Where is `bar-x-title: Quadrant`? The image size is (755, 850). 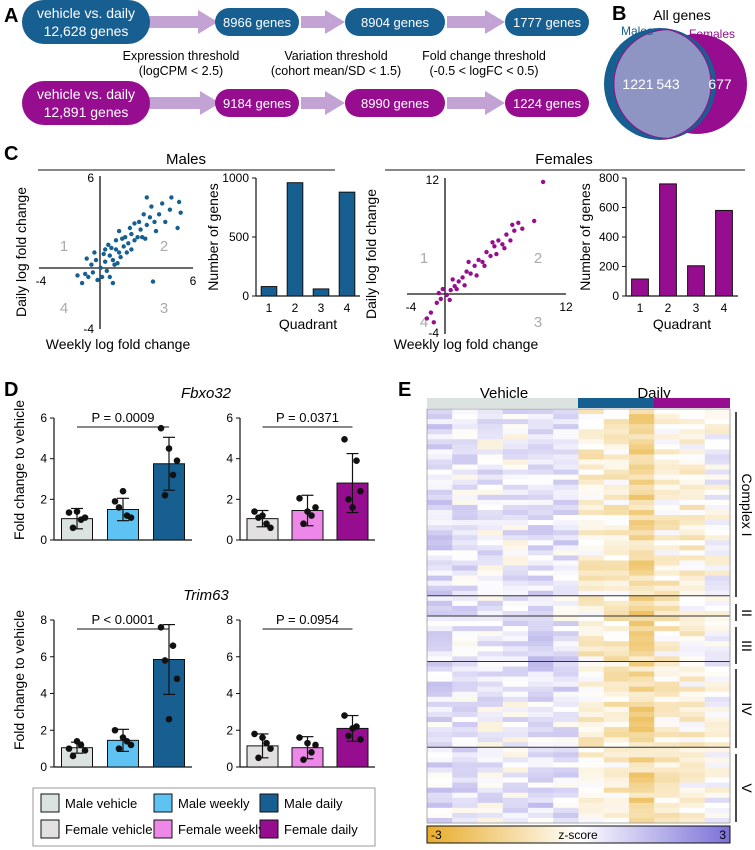
bar-x-title: Quadrant is located at coordinates (682, 324).